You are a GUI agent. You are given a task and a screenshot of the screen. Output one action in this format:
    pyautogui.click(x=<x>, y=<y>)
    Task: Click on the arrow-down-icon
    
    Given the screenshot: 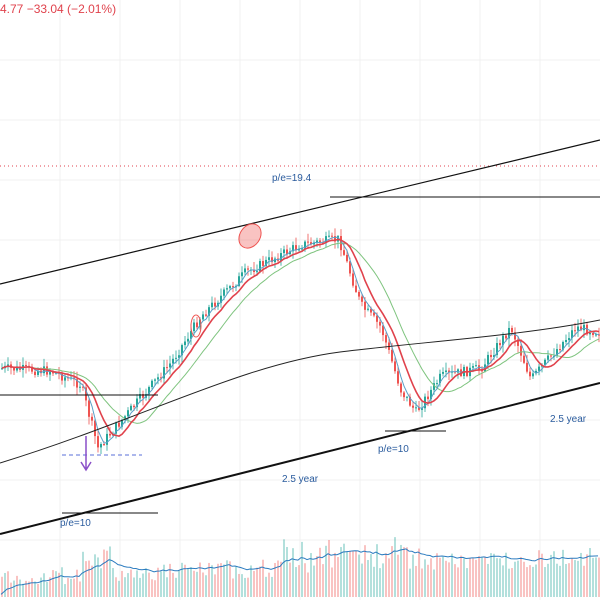 What is the action you would take?
    pyautogui.click(x=86, y=454)
    